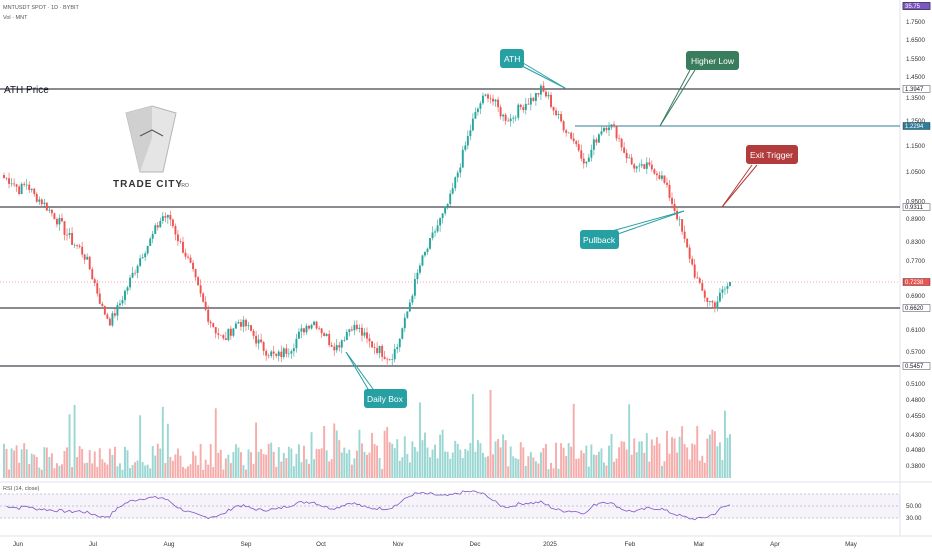 This screenshot has height=555, width=932. Describe the element at coordinates (916, 126) in the screenshot. I see `higher-low-level-tag-box` at that location.